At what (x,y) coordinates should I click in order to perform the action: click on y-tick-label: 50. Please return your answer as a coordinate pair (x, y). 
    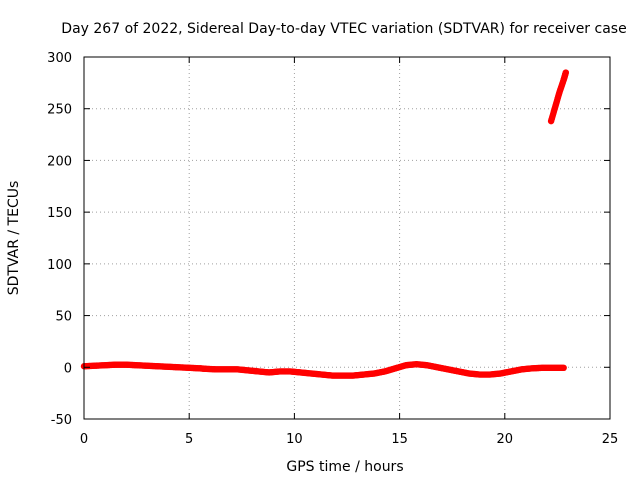
    Looking at the image, I should click on (63, 317).